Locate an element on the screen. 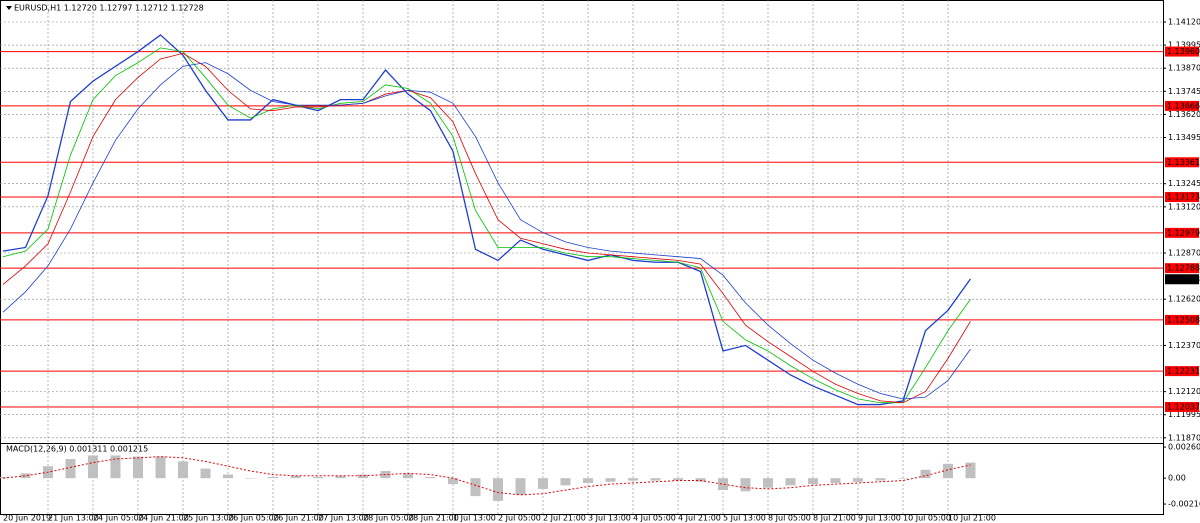 The width and height of the screenshot is (1200, 523). x-tick-label: 26 Jun 21:00 is located at coordinates (298, 518).